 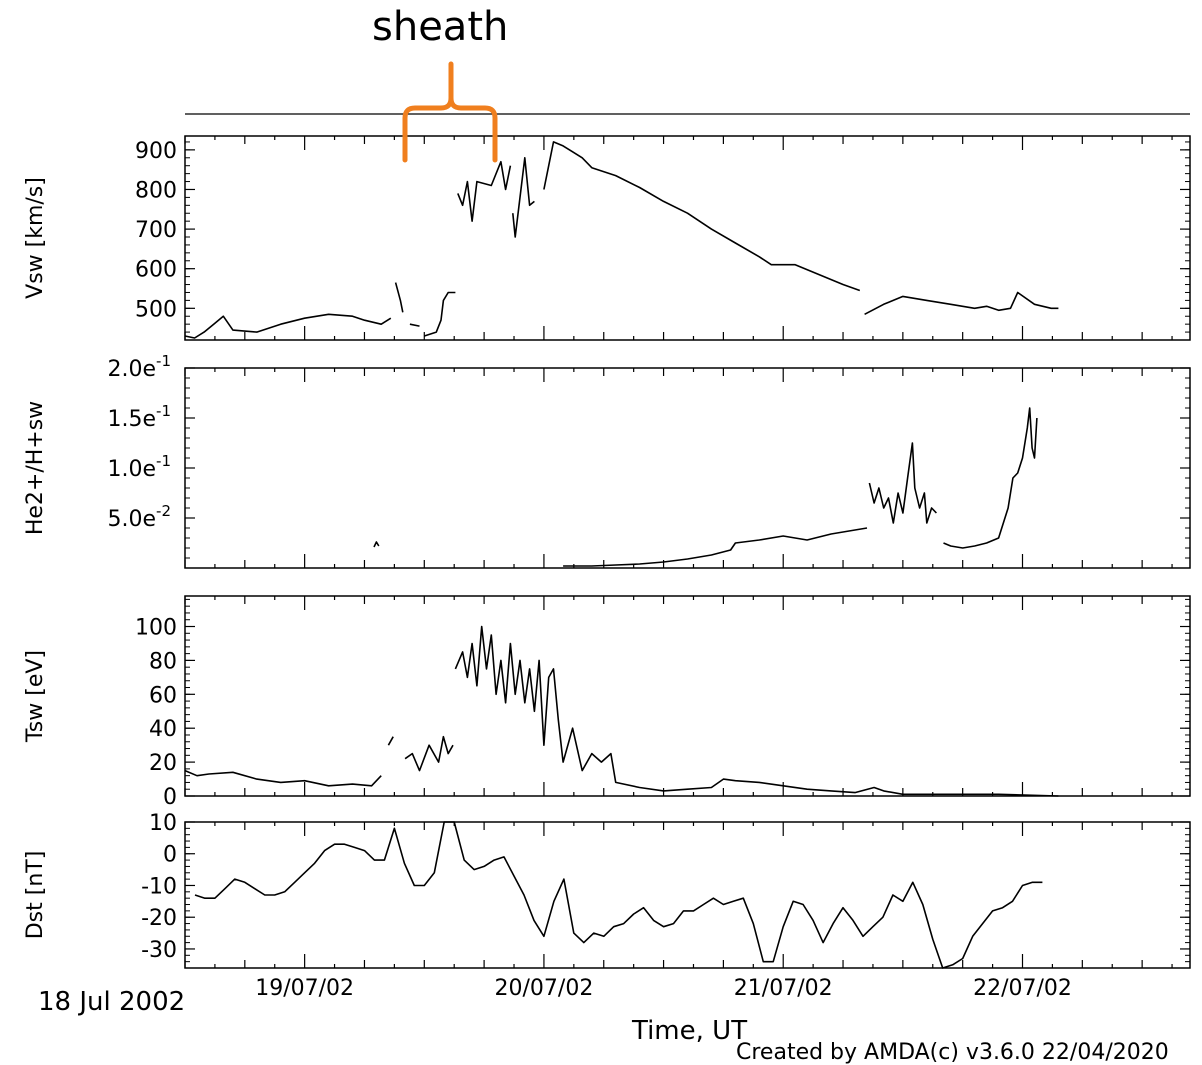 What do you see at coordinates (159, 950) in the screenshot?
I see `y-tick-label: -30` at bounding box center [159, 950].